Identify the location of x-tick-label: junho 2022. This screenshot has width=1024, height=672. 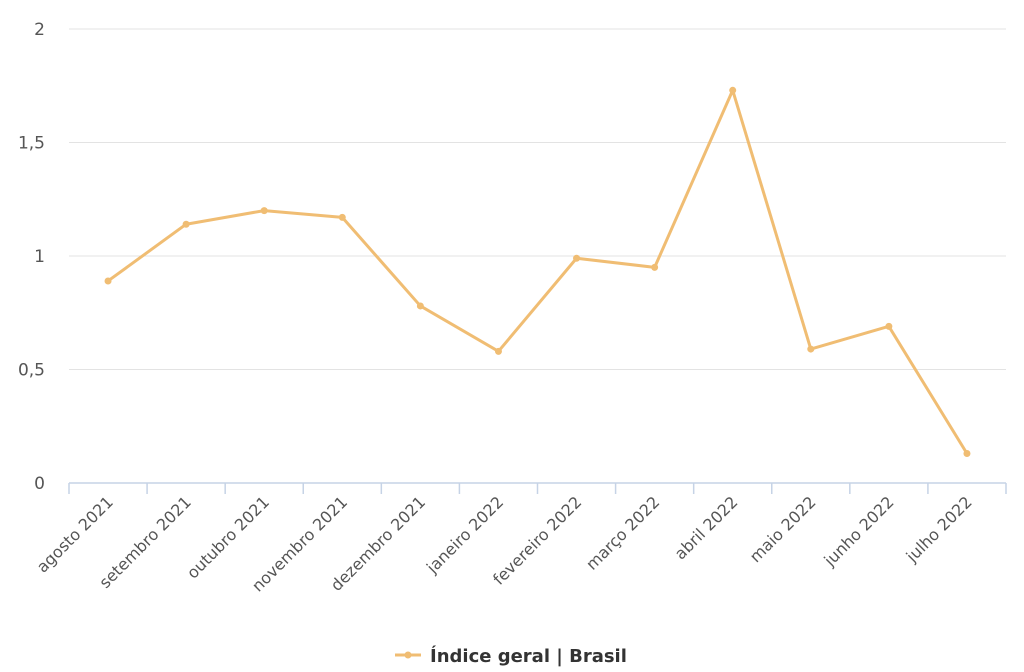
(859, 531).